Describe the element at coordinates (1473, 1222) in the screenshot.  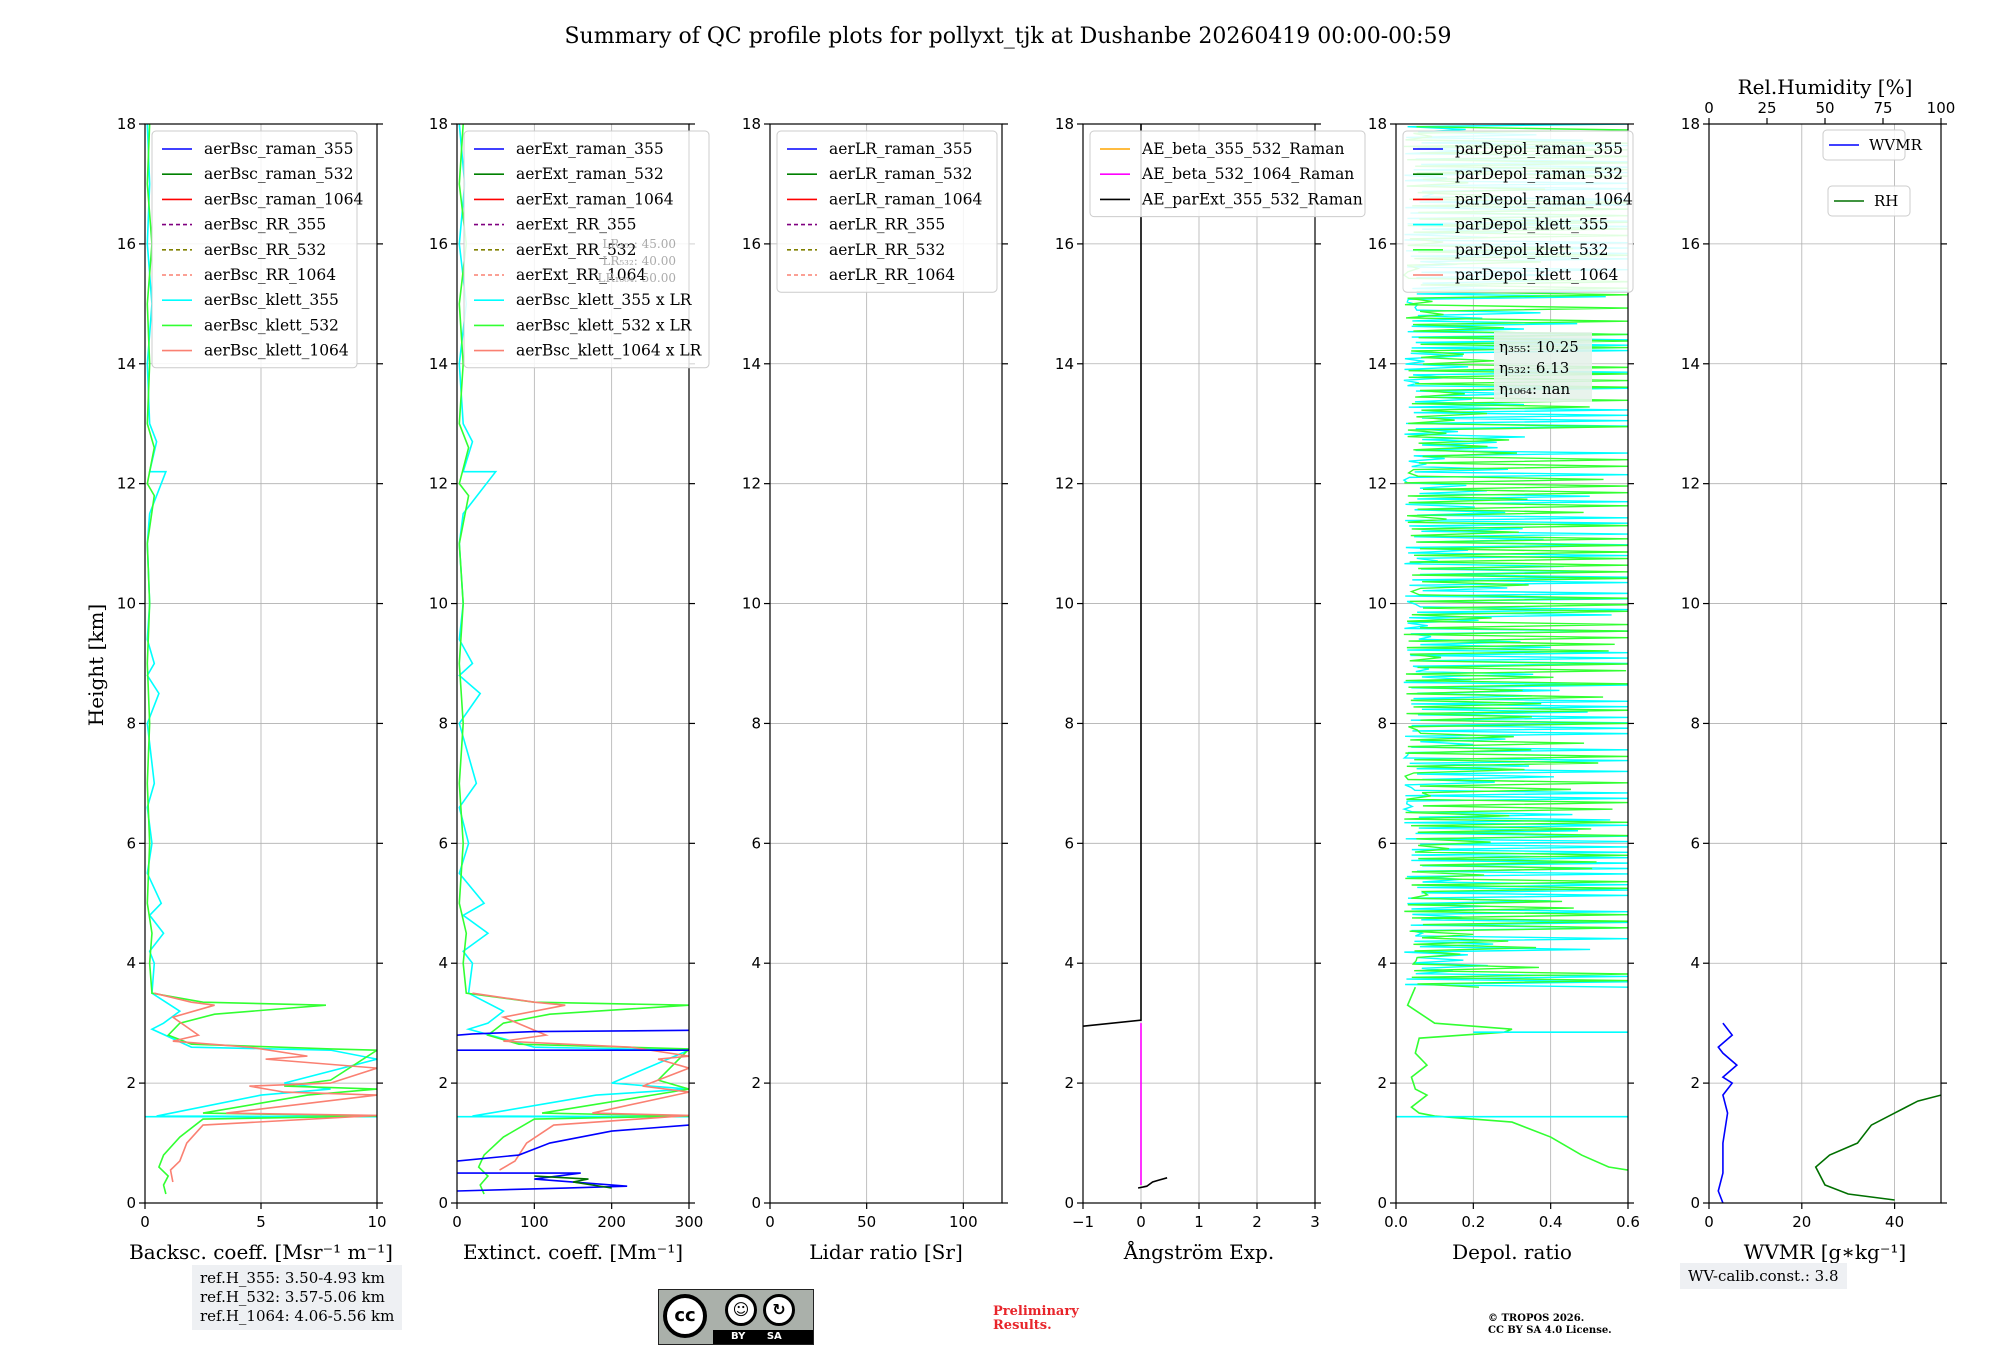
I see `x-tick-label: 0.2` at that location.